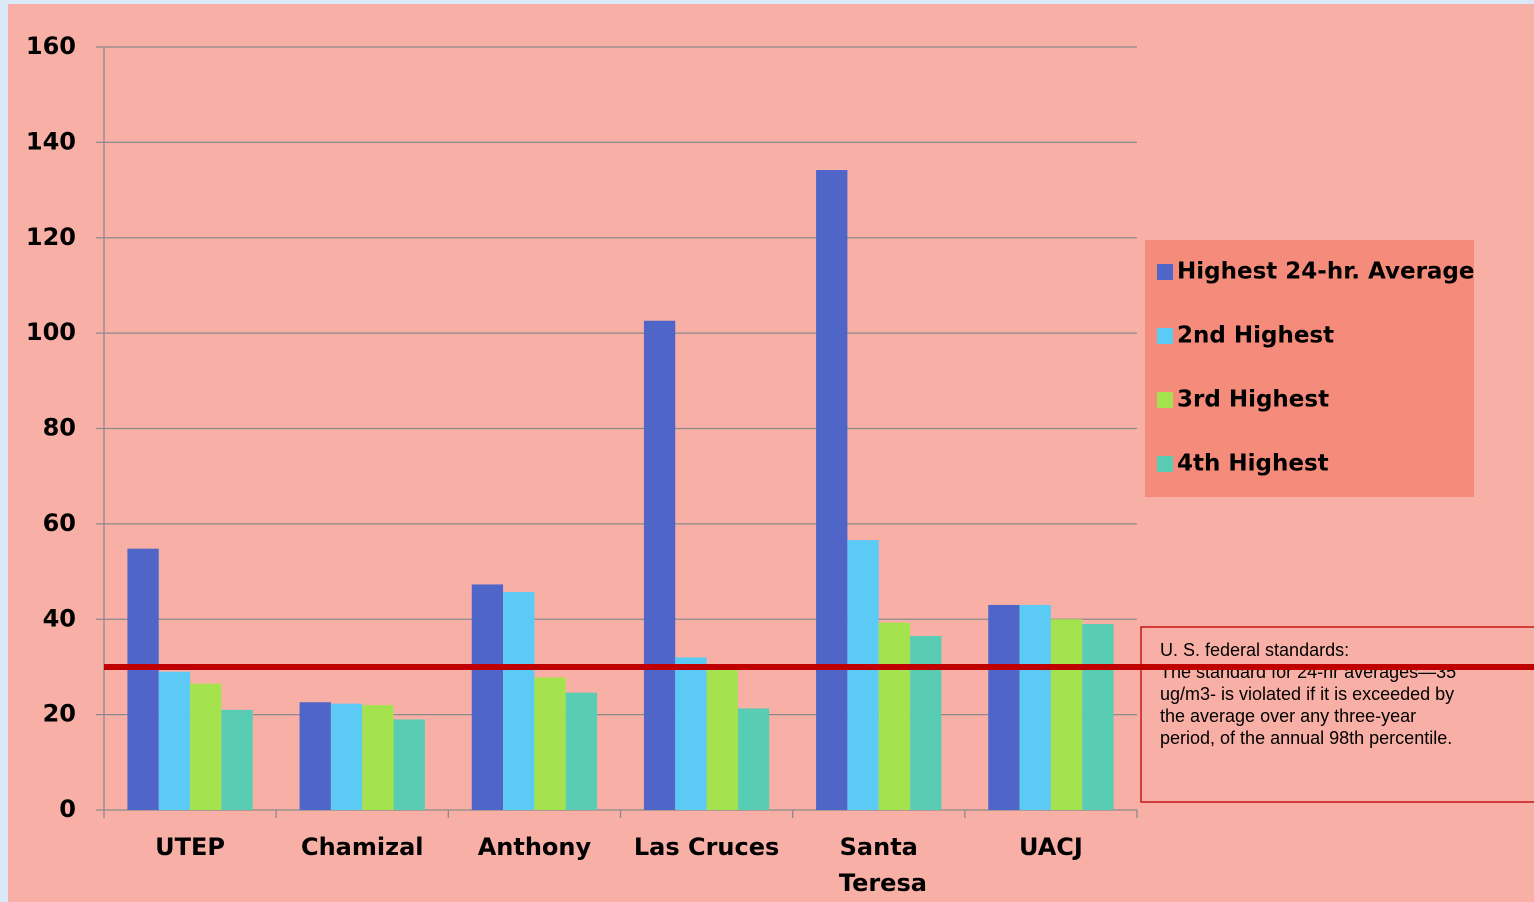 This screenshot has height=902, width=1534. I want to click on legend-label: 3rd Highest, so click(1253, 400).